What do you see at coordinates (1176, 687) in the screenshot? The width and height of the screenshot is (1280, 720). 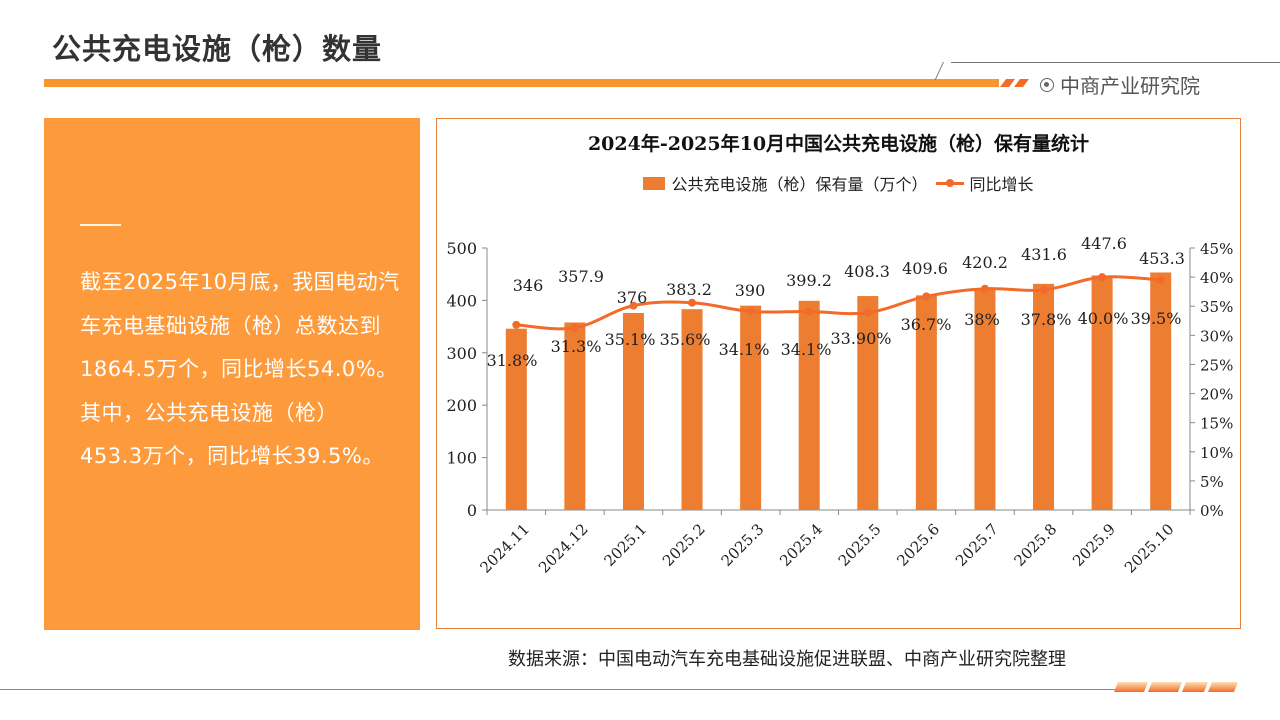 I see `footer-stripes-decoration` at bounding box center [1176, 687].